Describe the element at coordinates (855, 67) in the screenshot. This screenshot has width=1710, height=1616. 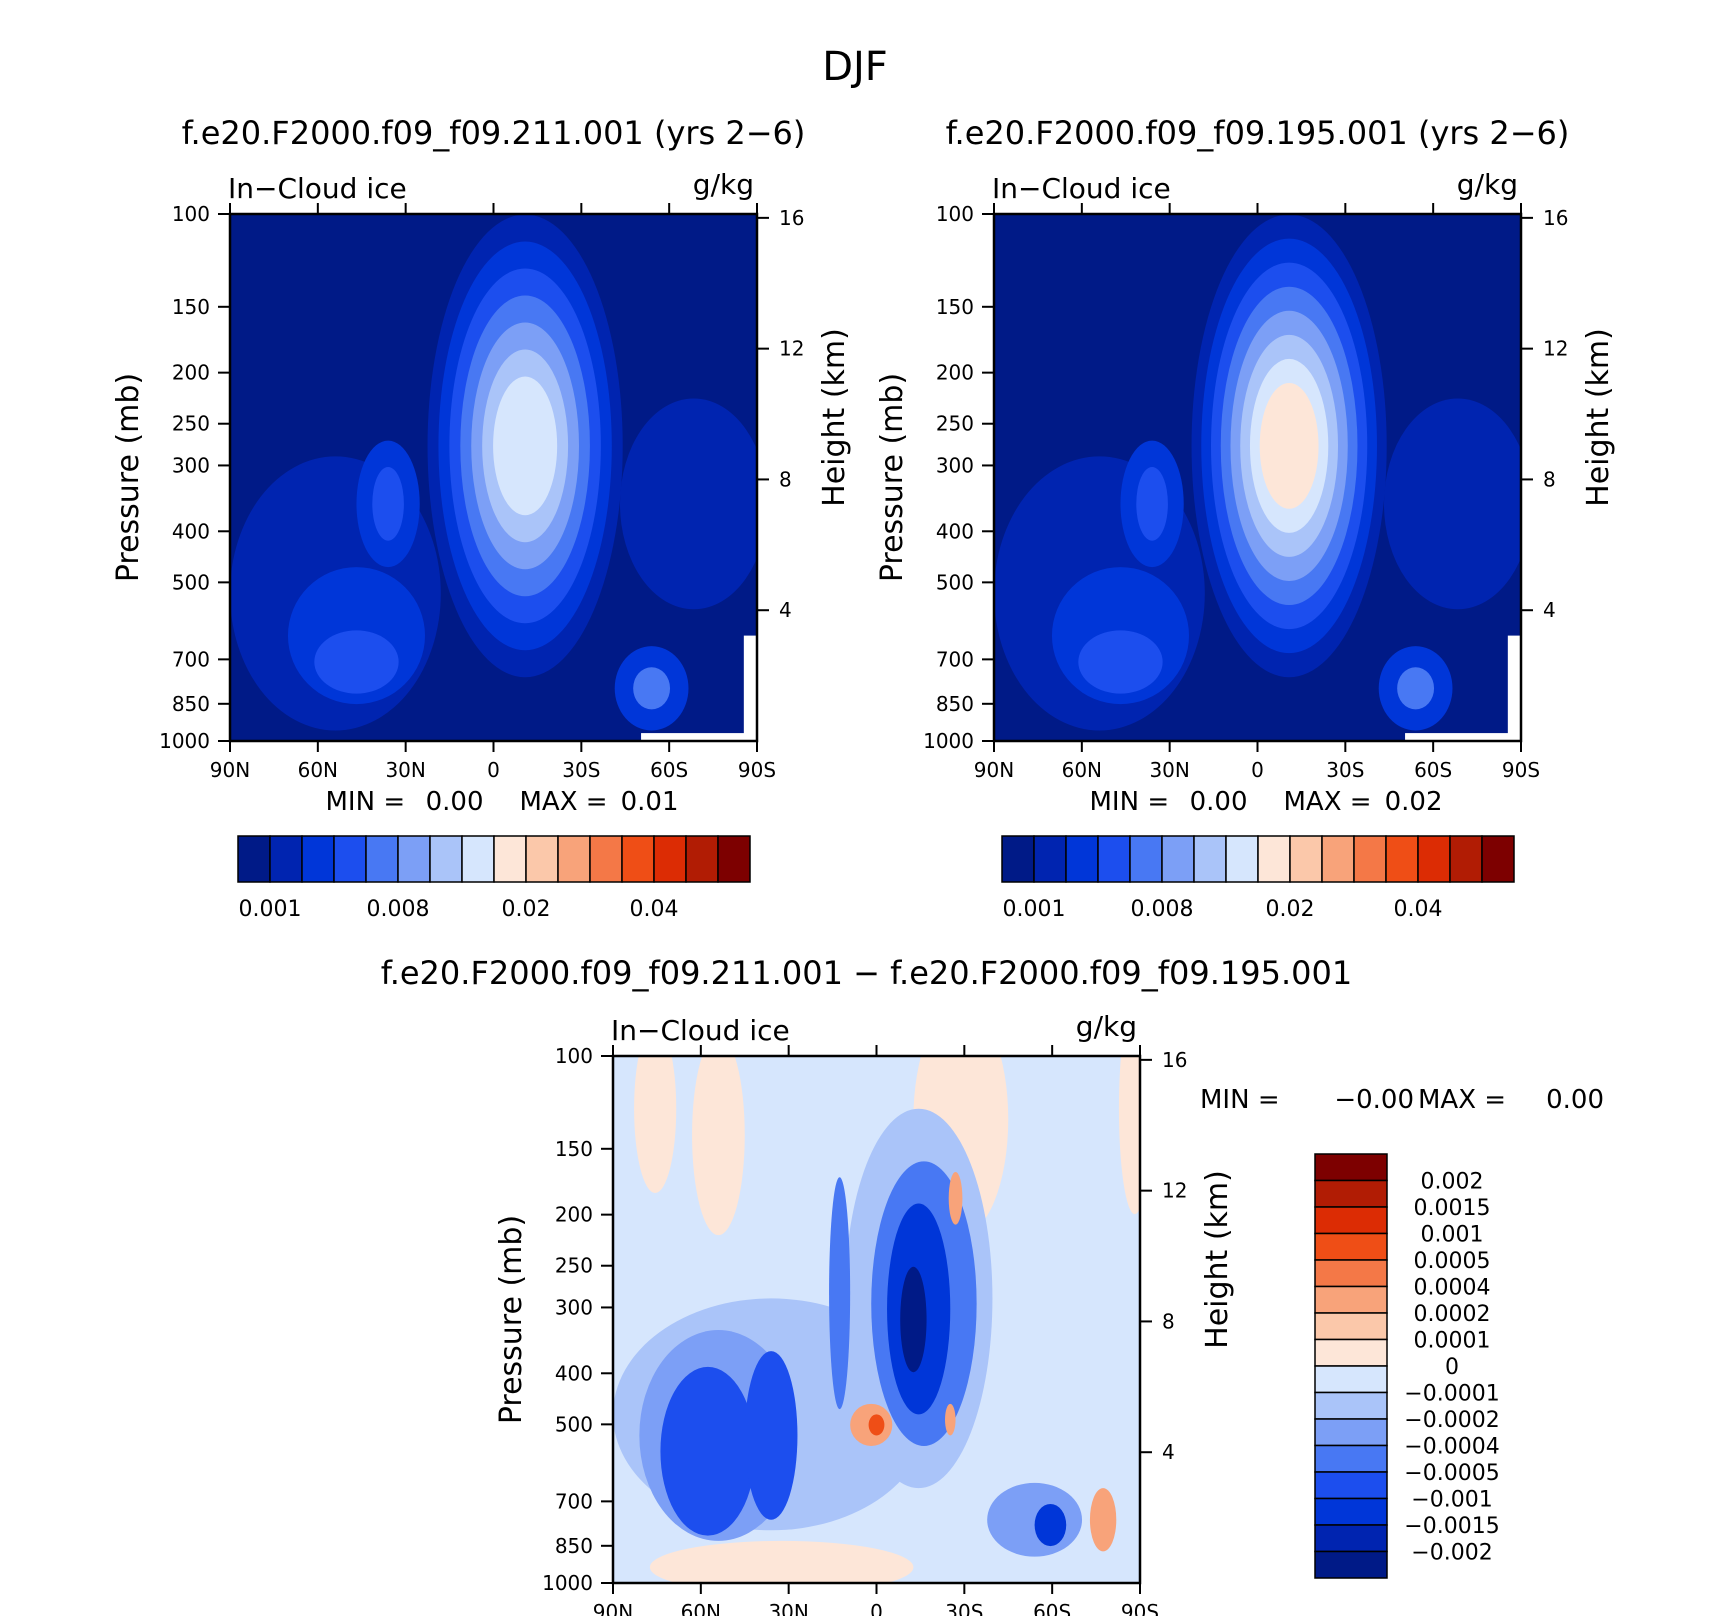
I see `figure-title: DJF` at that location.